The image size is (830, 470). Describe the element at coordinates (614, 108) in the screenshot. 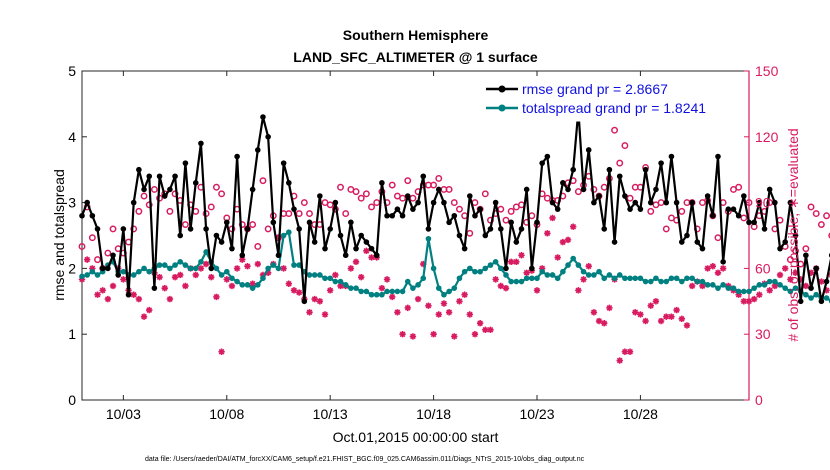

I see `legend-spread-label: totalspread grand pr = 1.8241` at that location.